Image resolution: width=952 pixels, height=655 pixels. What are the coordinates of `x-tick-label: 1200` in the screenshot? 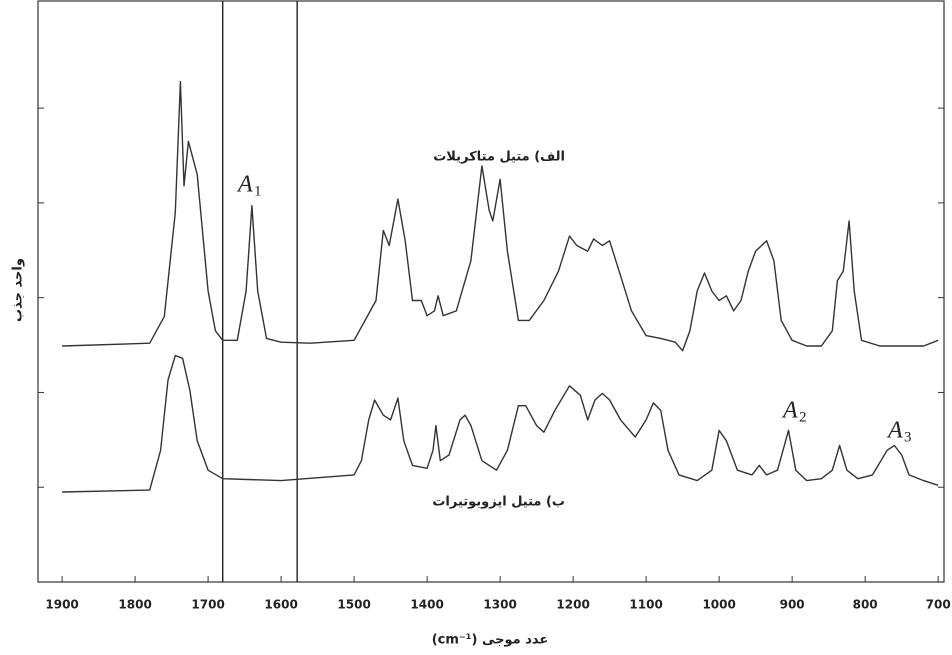 It's located at (572, 605).